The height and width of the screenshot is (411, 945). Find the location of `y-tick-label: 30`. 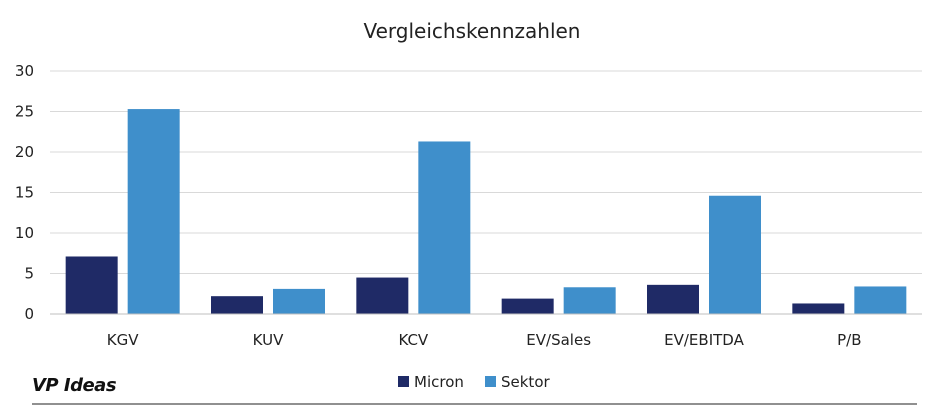

y-tick-label: 30 is located at coordinates (24, 71).